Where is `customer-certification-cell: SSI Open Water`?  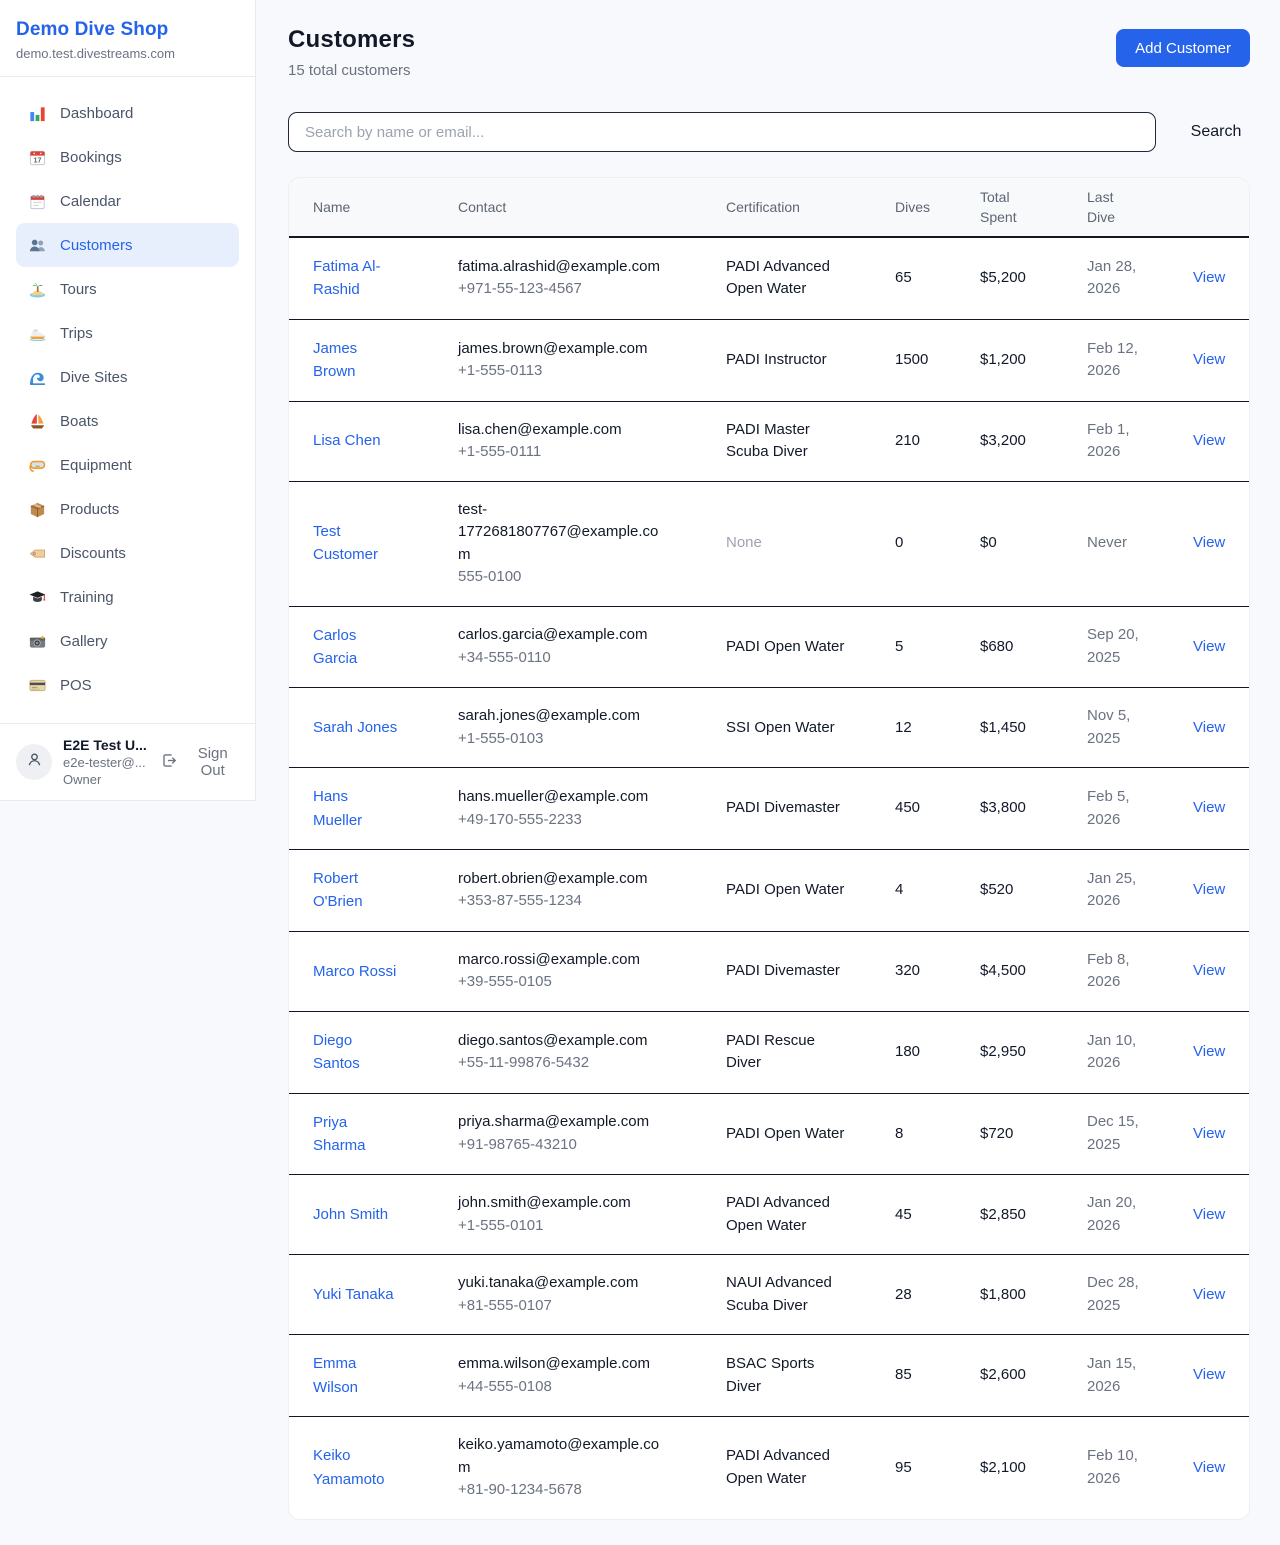 customer-certification-cell: SSI Open Water is located at coordinates (810, 728).